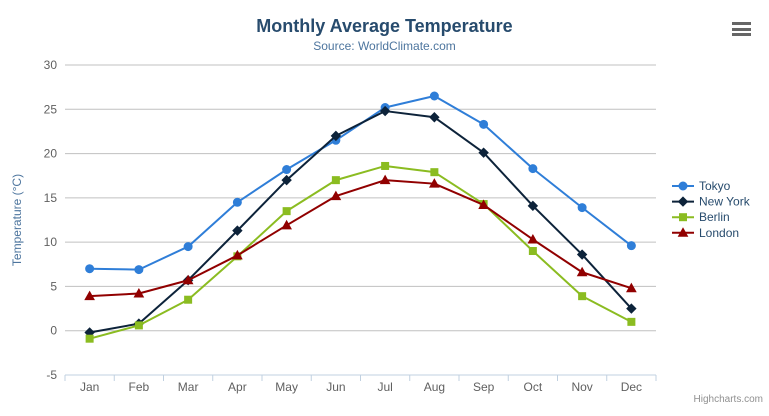 The image size is (769, 416). I want to click on x-axis-label: May, so click(286, 387).